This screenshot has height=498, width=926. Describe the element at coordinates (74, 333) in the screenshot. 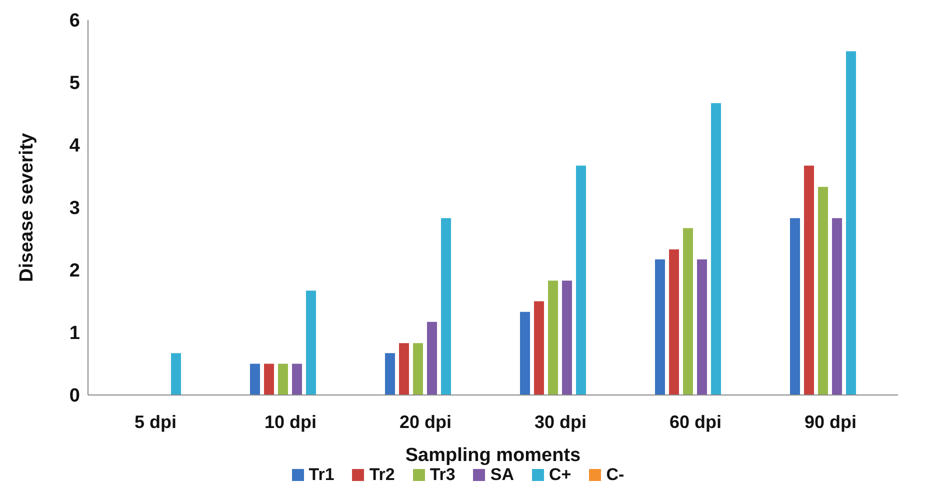

I see `y-tick-label: 1` at that location.